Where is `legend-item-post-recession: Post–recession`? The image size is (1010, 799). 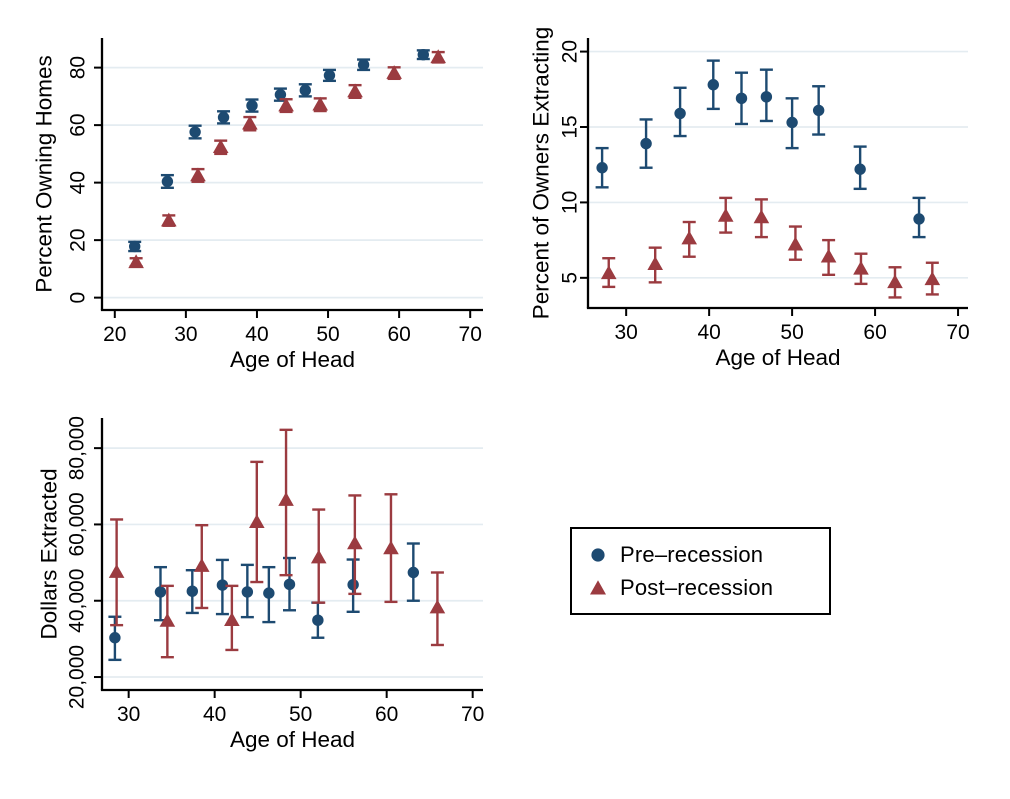 legend-item-post-recession: Post–recession is located at coordinates (707, 588).